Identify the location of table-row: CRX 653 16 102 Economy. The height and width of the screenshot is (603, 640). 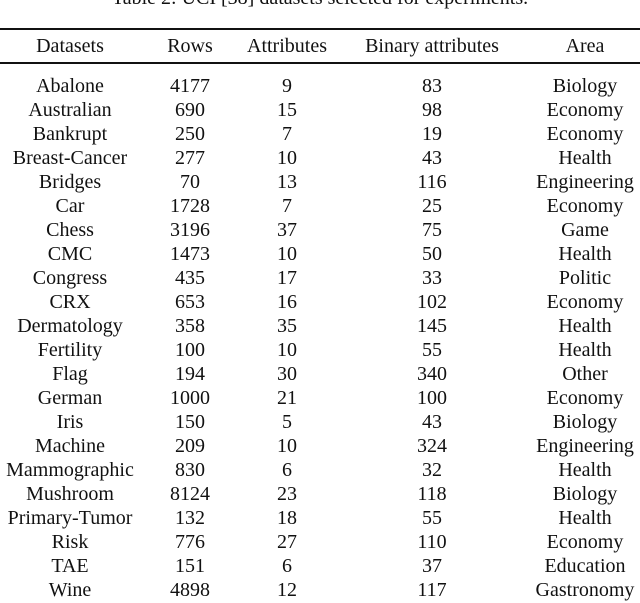
(320, 302).